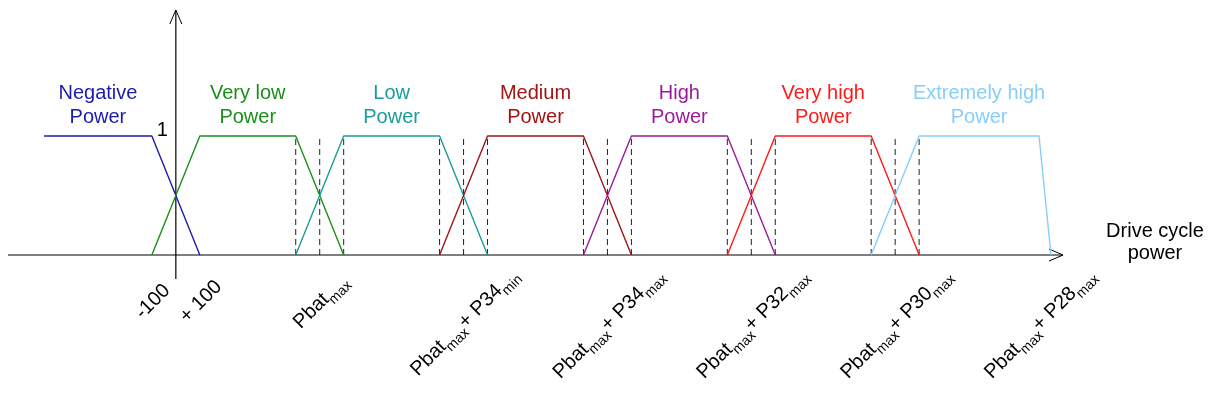  I want to click on series-label: Low Power, so click(392, 104).